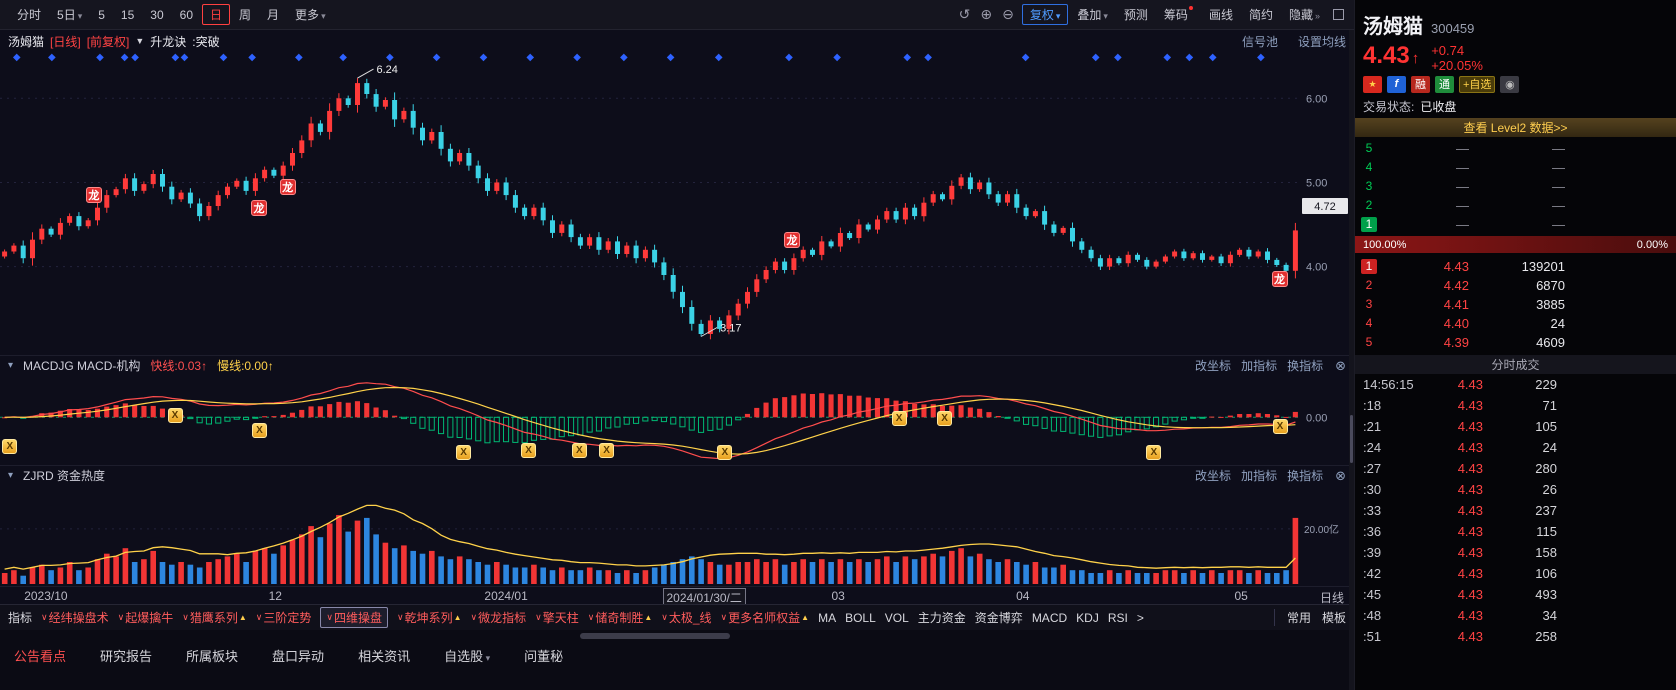 This screenshot has width=1676, height=690. What do you see at coordinates (1259, 41) in the screenshot?
I see `signal-pool-link: 信号池` at bounding box center [1259, 41].